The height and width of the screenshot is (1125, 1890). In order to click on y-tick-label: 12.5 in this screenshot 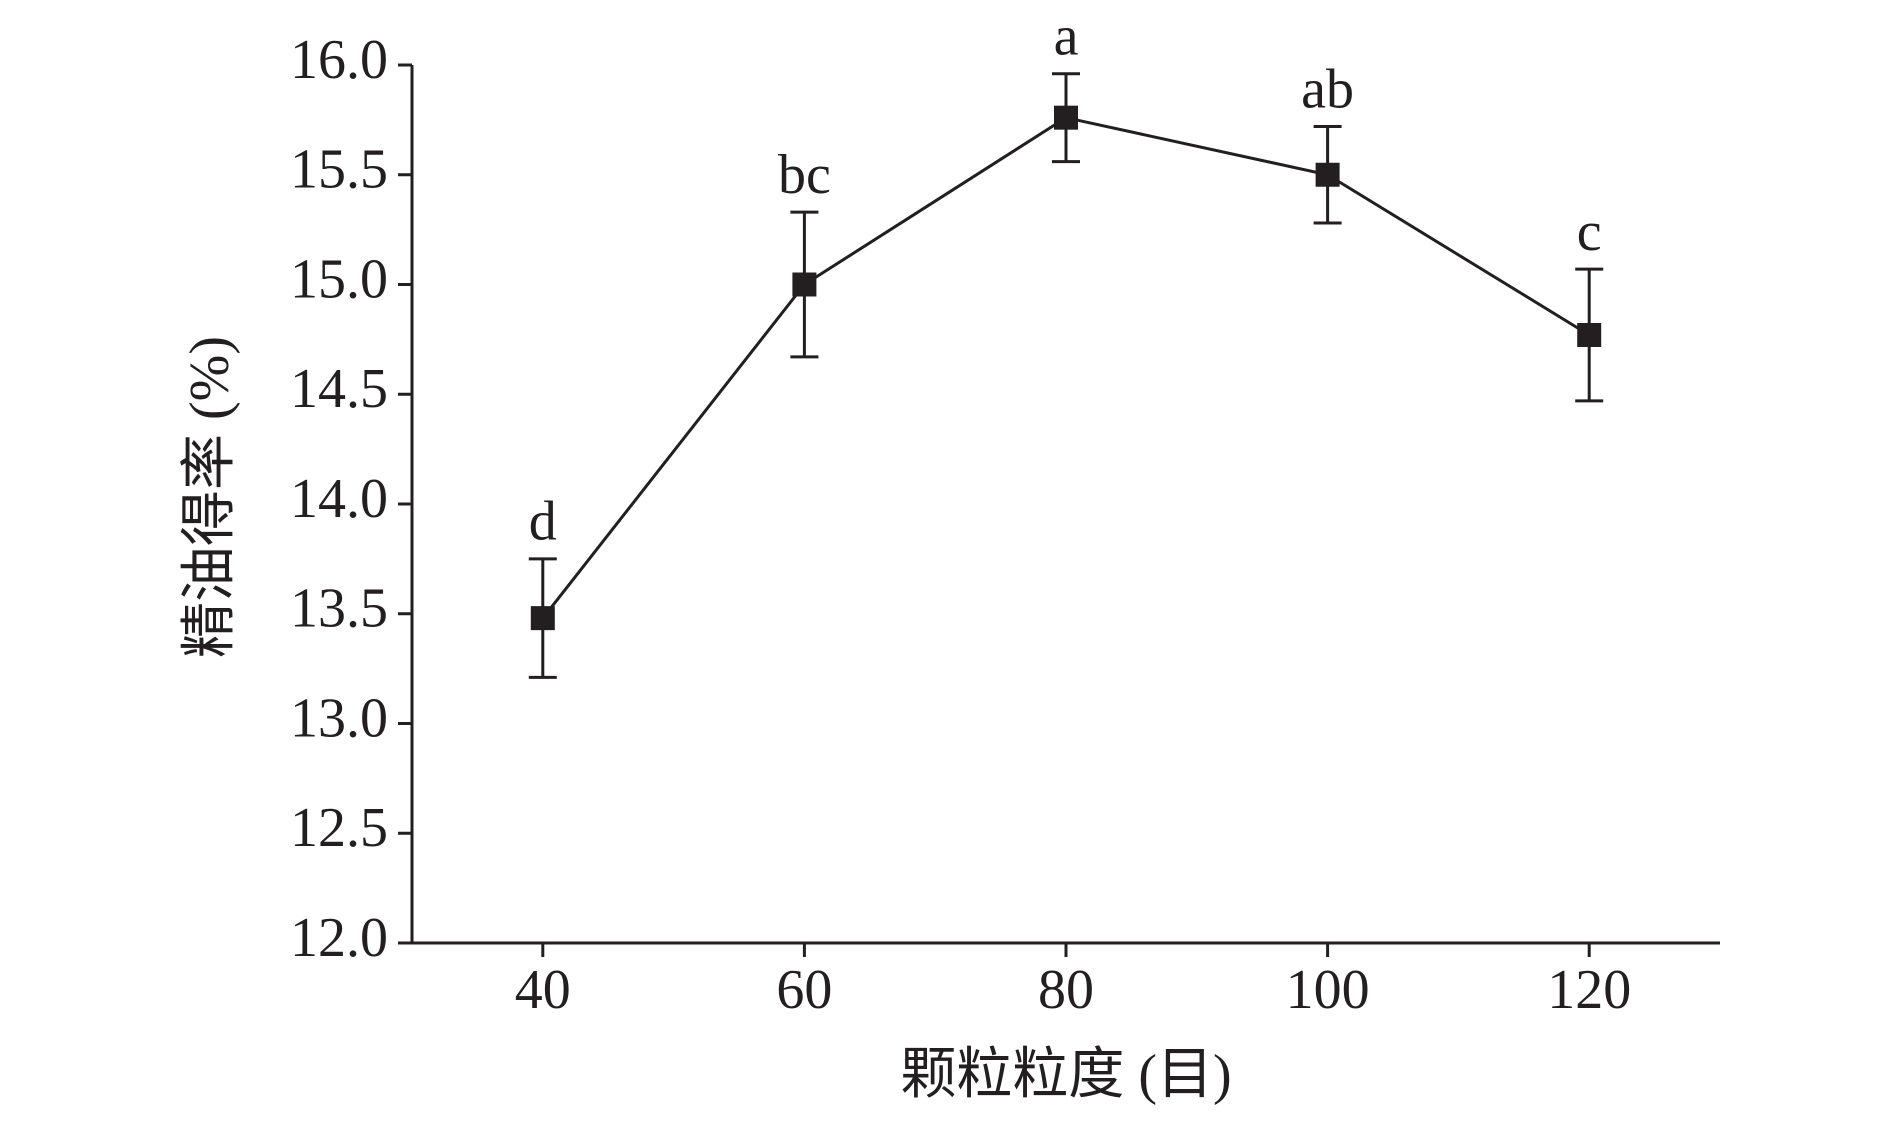, I will do `click(339, 828)`.